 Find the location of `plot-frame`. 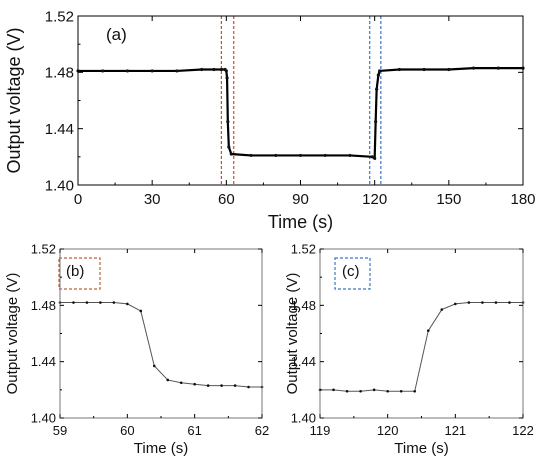

plot-frame is located at coordinates (161, 333).